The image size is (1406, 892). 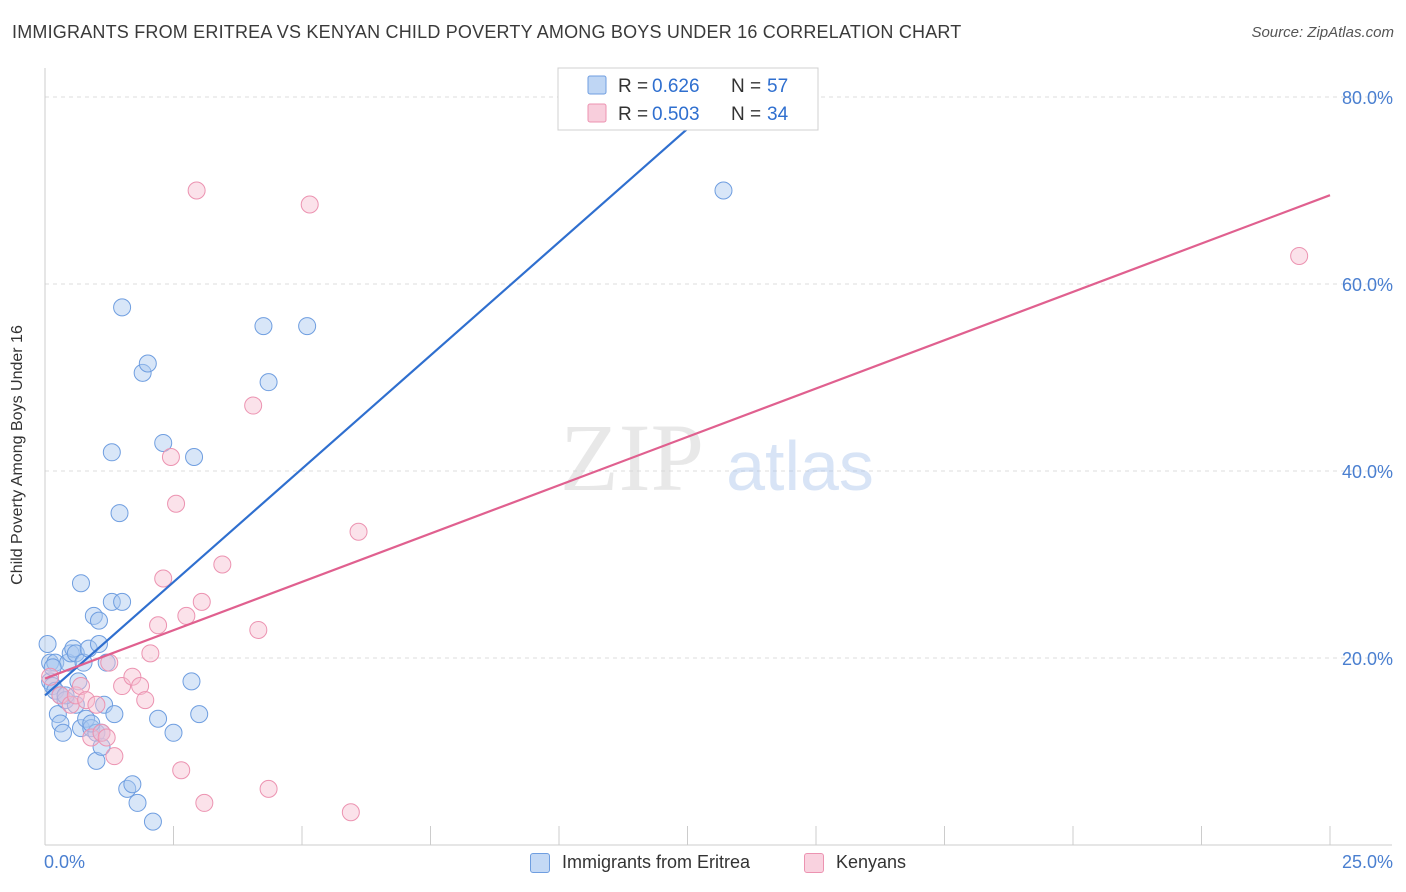 I want to click on legend-label-eritrea: Immigrants from Eritrea, so click(x=656, y=862).